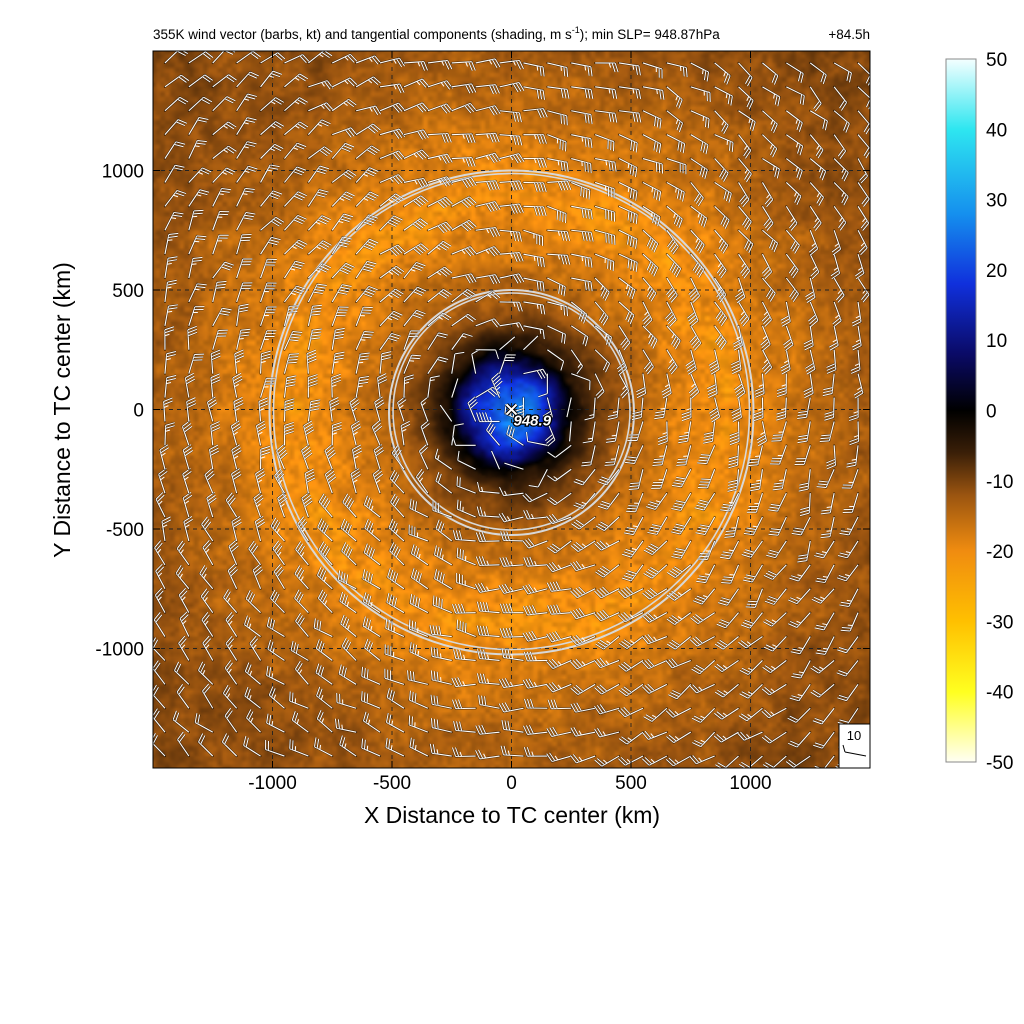 The image size is (1024, 1024). What do you see at coordinates (62, 410) in the screenshot?
I see `y-axis-label: Y Distance to TC center (km)` at bounding box center [62, 410].